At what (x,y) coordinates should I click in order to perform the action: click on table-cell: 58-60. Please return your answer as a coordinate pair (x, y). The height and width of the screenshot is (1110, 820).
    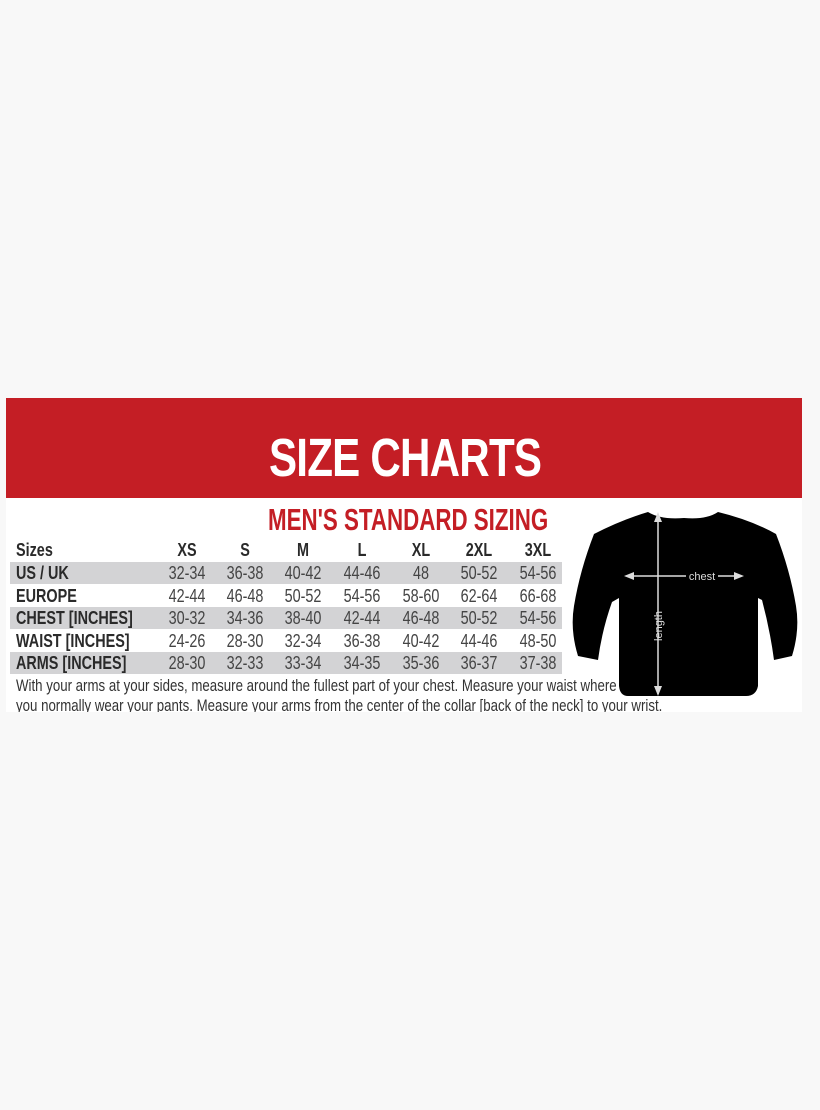
    Looking at the image, I should click on (421, 595).